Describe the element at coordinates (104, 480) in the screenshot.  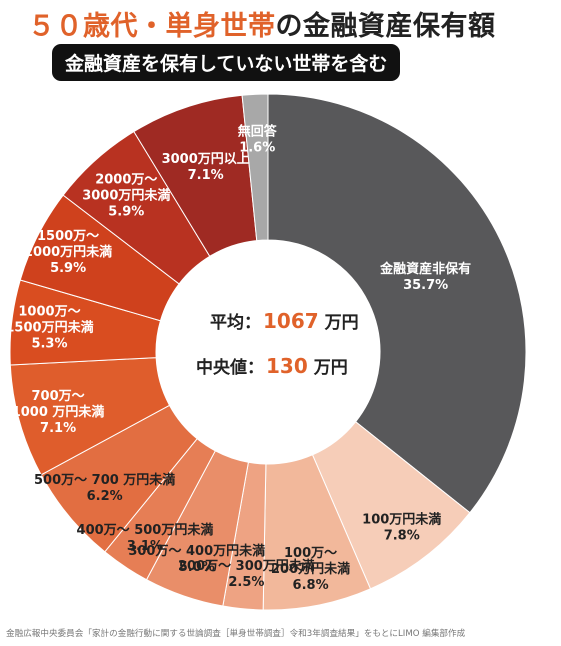
I see `label-500-700-line-1: 500万～ 700 万円未満` at that location.